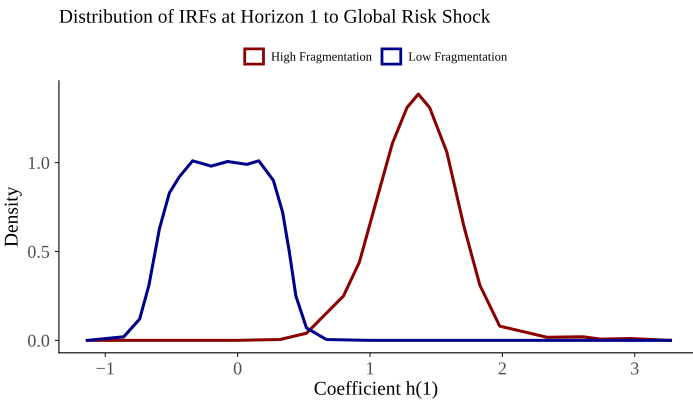 The height and width of the screenshot is (400, 693). I want to click on x-axis-title: Coefficient h(1), so click(376, 389).